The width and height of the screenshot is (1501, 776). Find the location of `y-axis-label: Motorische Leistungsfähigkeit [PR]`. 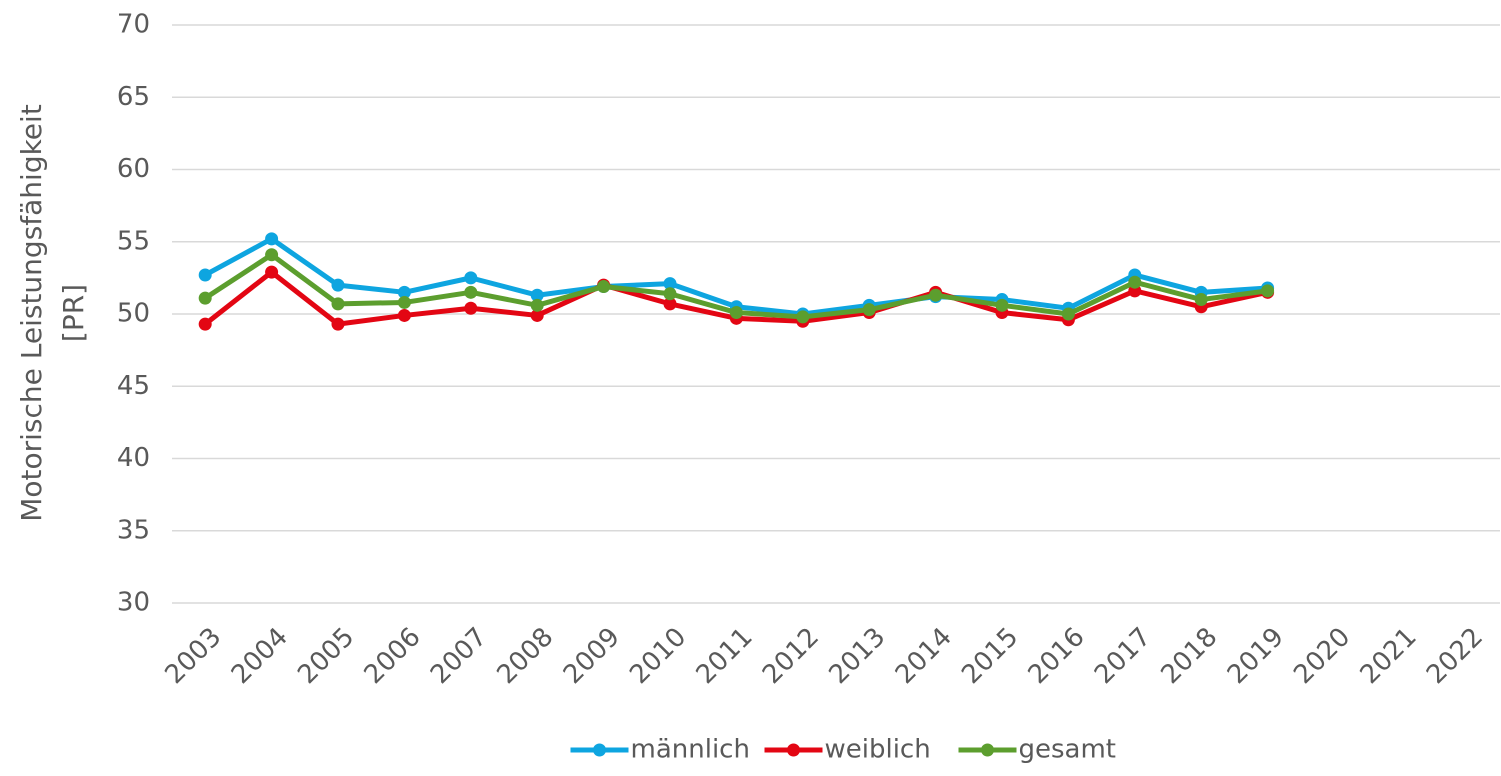

y-axis-label: Motorische Leistungsfähigkeit [PR] is located at coordinates (52, 313).